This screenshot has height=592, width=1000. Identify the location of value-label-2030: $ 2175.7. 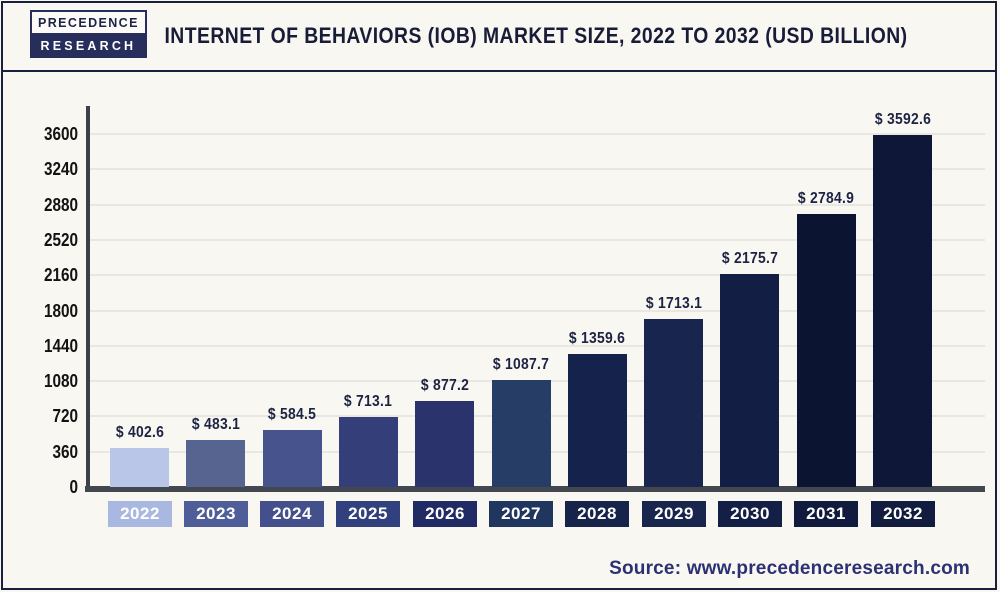
(750, 258).